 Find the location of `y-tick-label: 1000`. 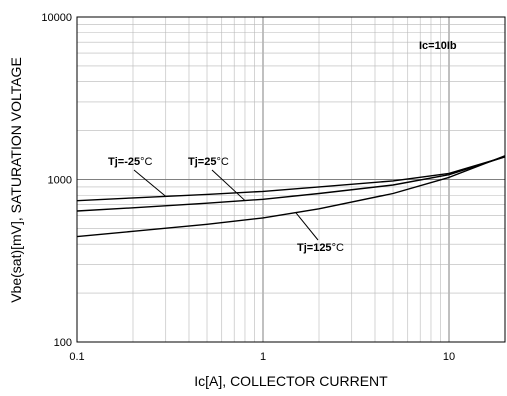

y-tick-label: 1000 is located at coordinates (60, 181).